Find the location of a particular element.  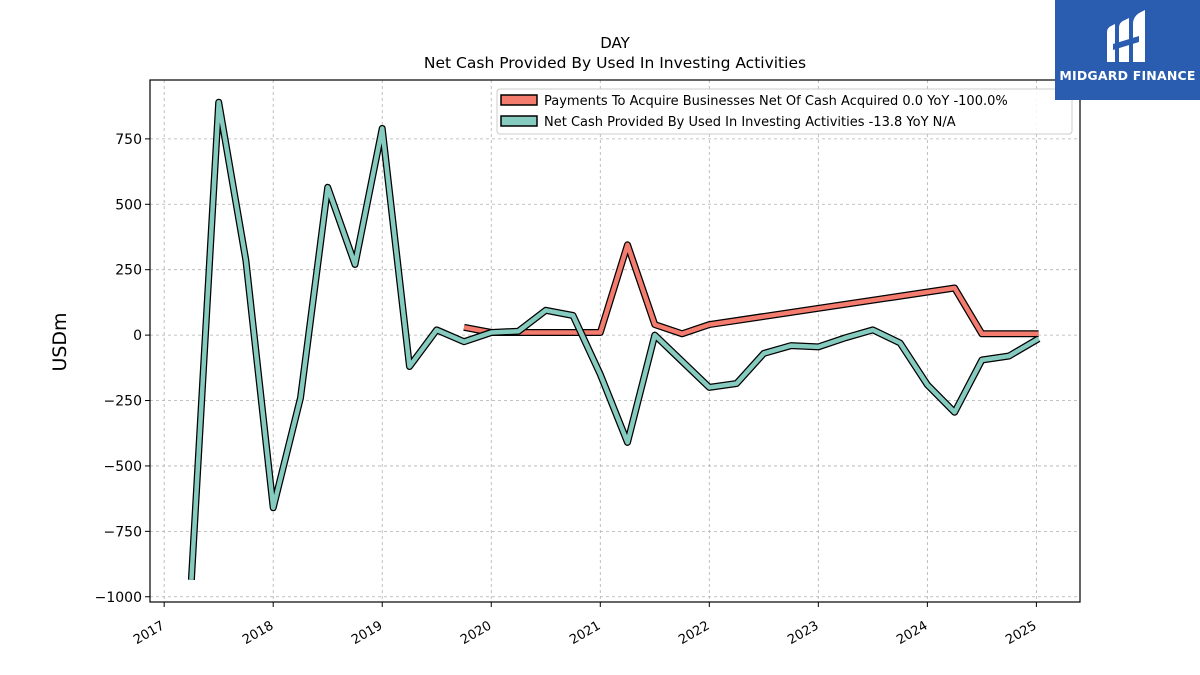

x-tick-label: 2020 is located at coordinates (476, 633).